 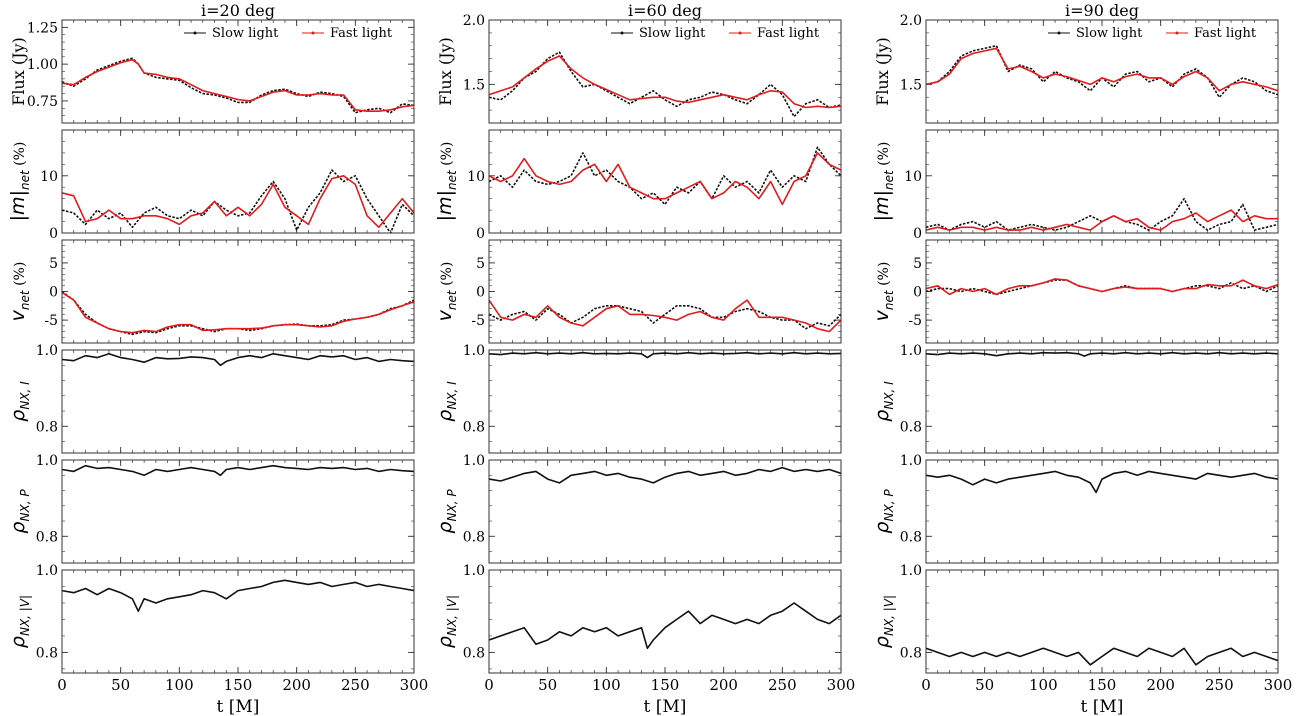 What do you see at coordinates (665, 10) in the screenshot?
I see `column-title: i=60 deg` at bounding box center [665, 10].